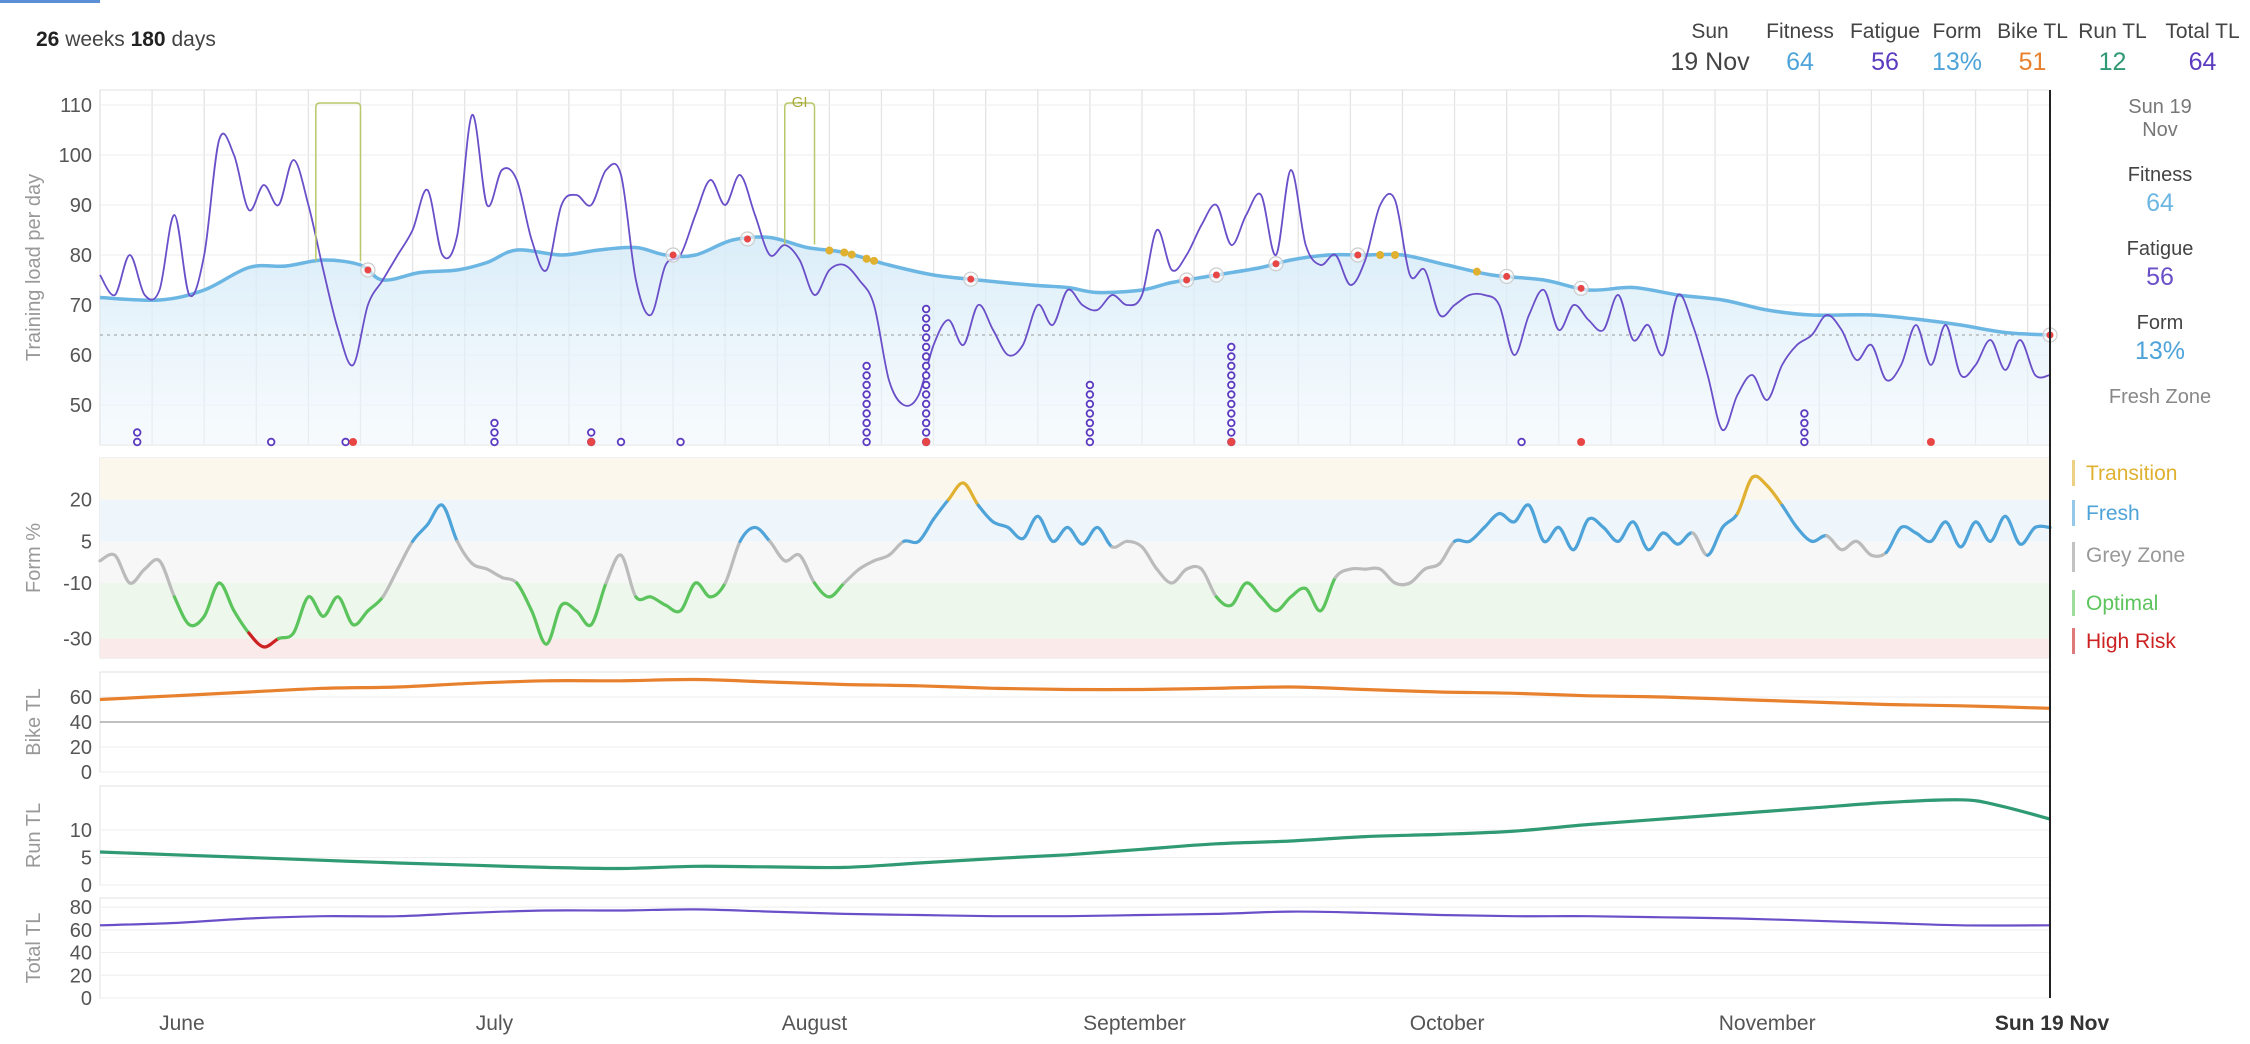 The image size is (2250, 1044). I want to click on sidebar-zone-label: Fresh Zone, so click(2160, 397).